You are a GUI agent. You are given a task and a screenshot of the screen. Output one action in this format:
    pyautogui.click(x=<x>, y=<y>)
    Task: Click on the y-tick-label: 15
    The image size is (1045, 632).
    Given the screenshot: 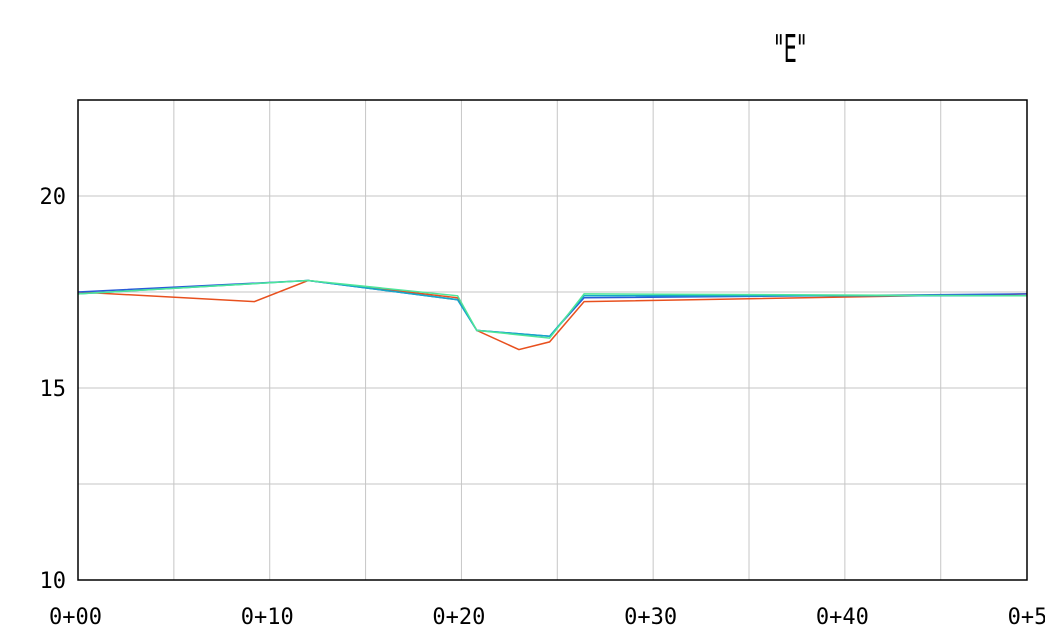 What is the action you would take?
    pyautogui.click(x=53, y=389)
    